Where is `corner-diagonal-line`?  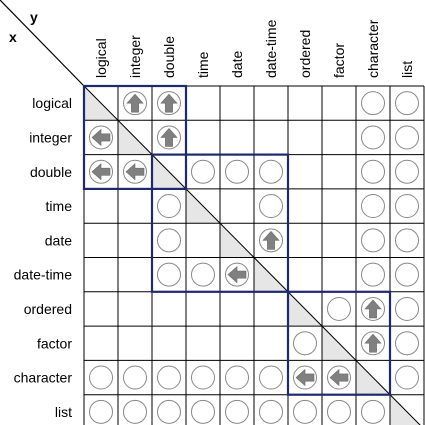
corner-diagonal-line is located at coordinates (42, 43).